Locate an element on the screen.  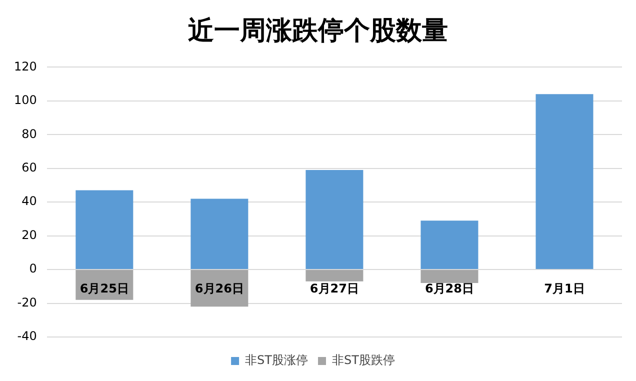
y-tick-label: -20 is located at coordinates (27, 302).